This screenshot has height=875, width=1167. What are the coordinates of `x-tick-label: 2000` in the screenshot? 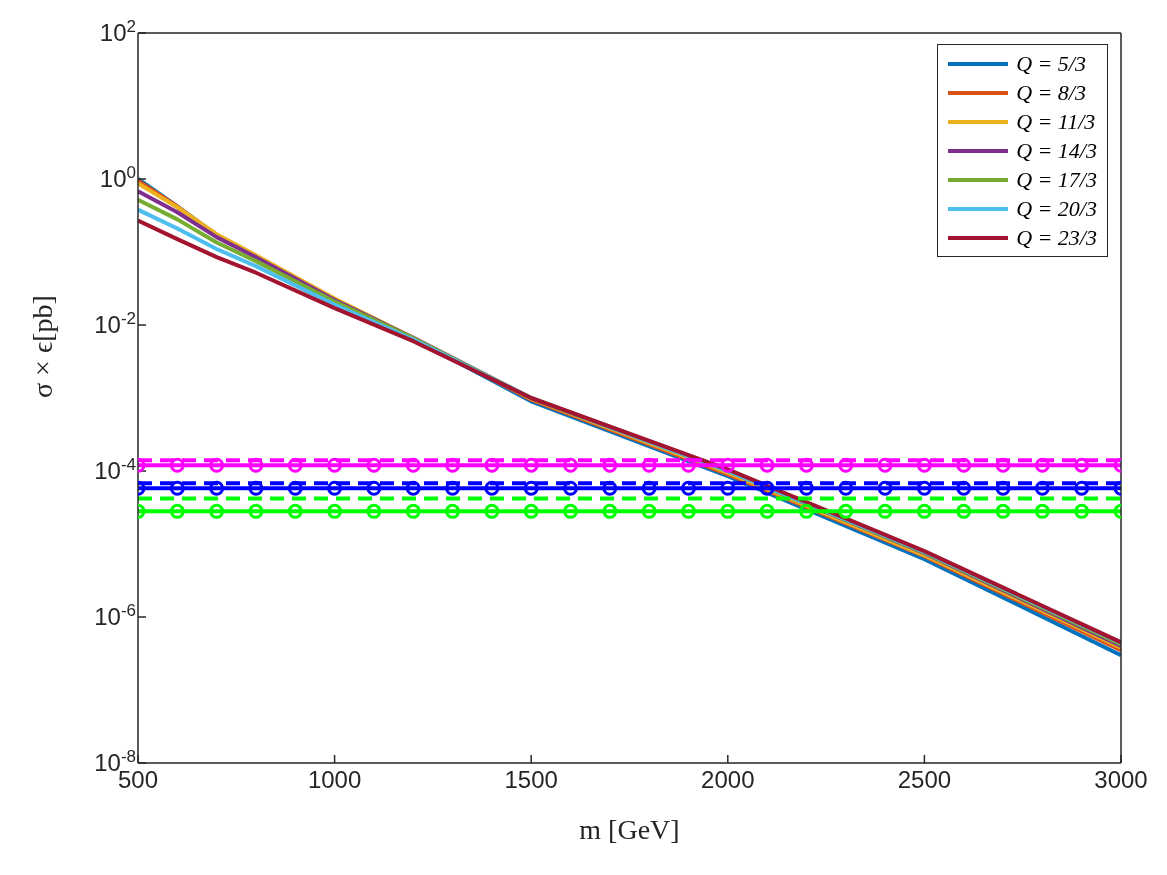 It's located at (728, 780).